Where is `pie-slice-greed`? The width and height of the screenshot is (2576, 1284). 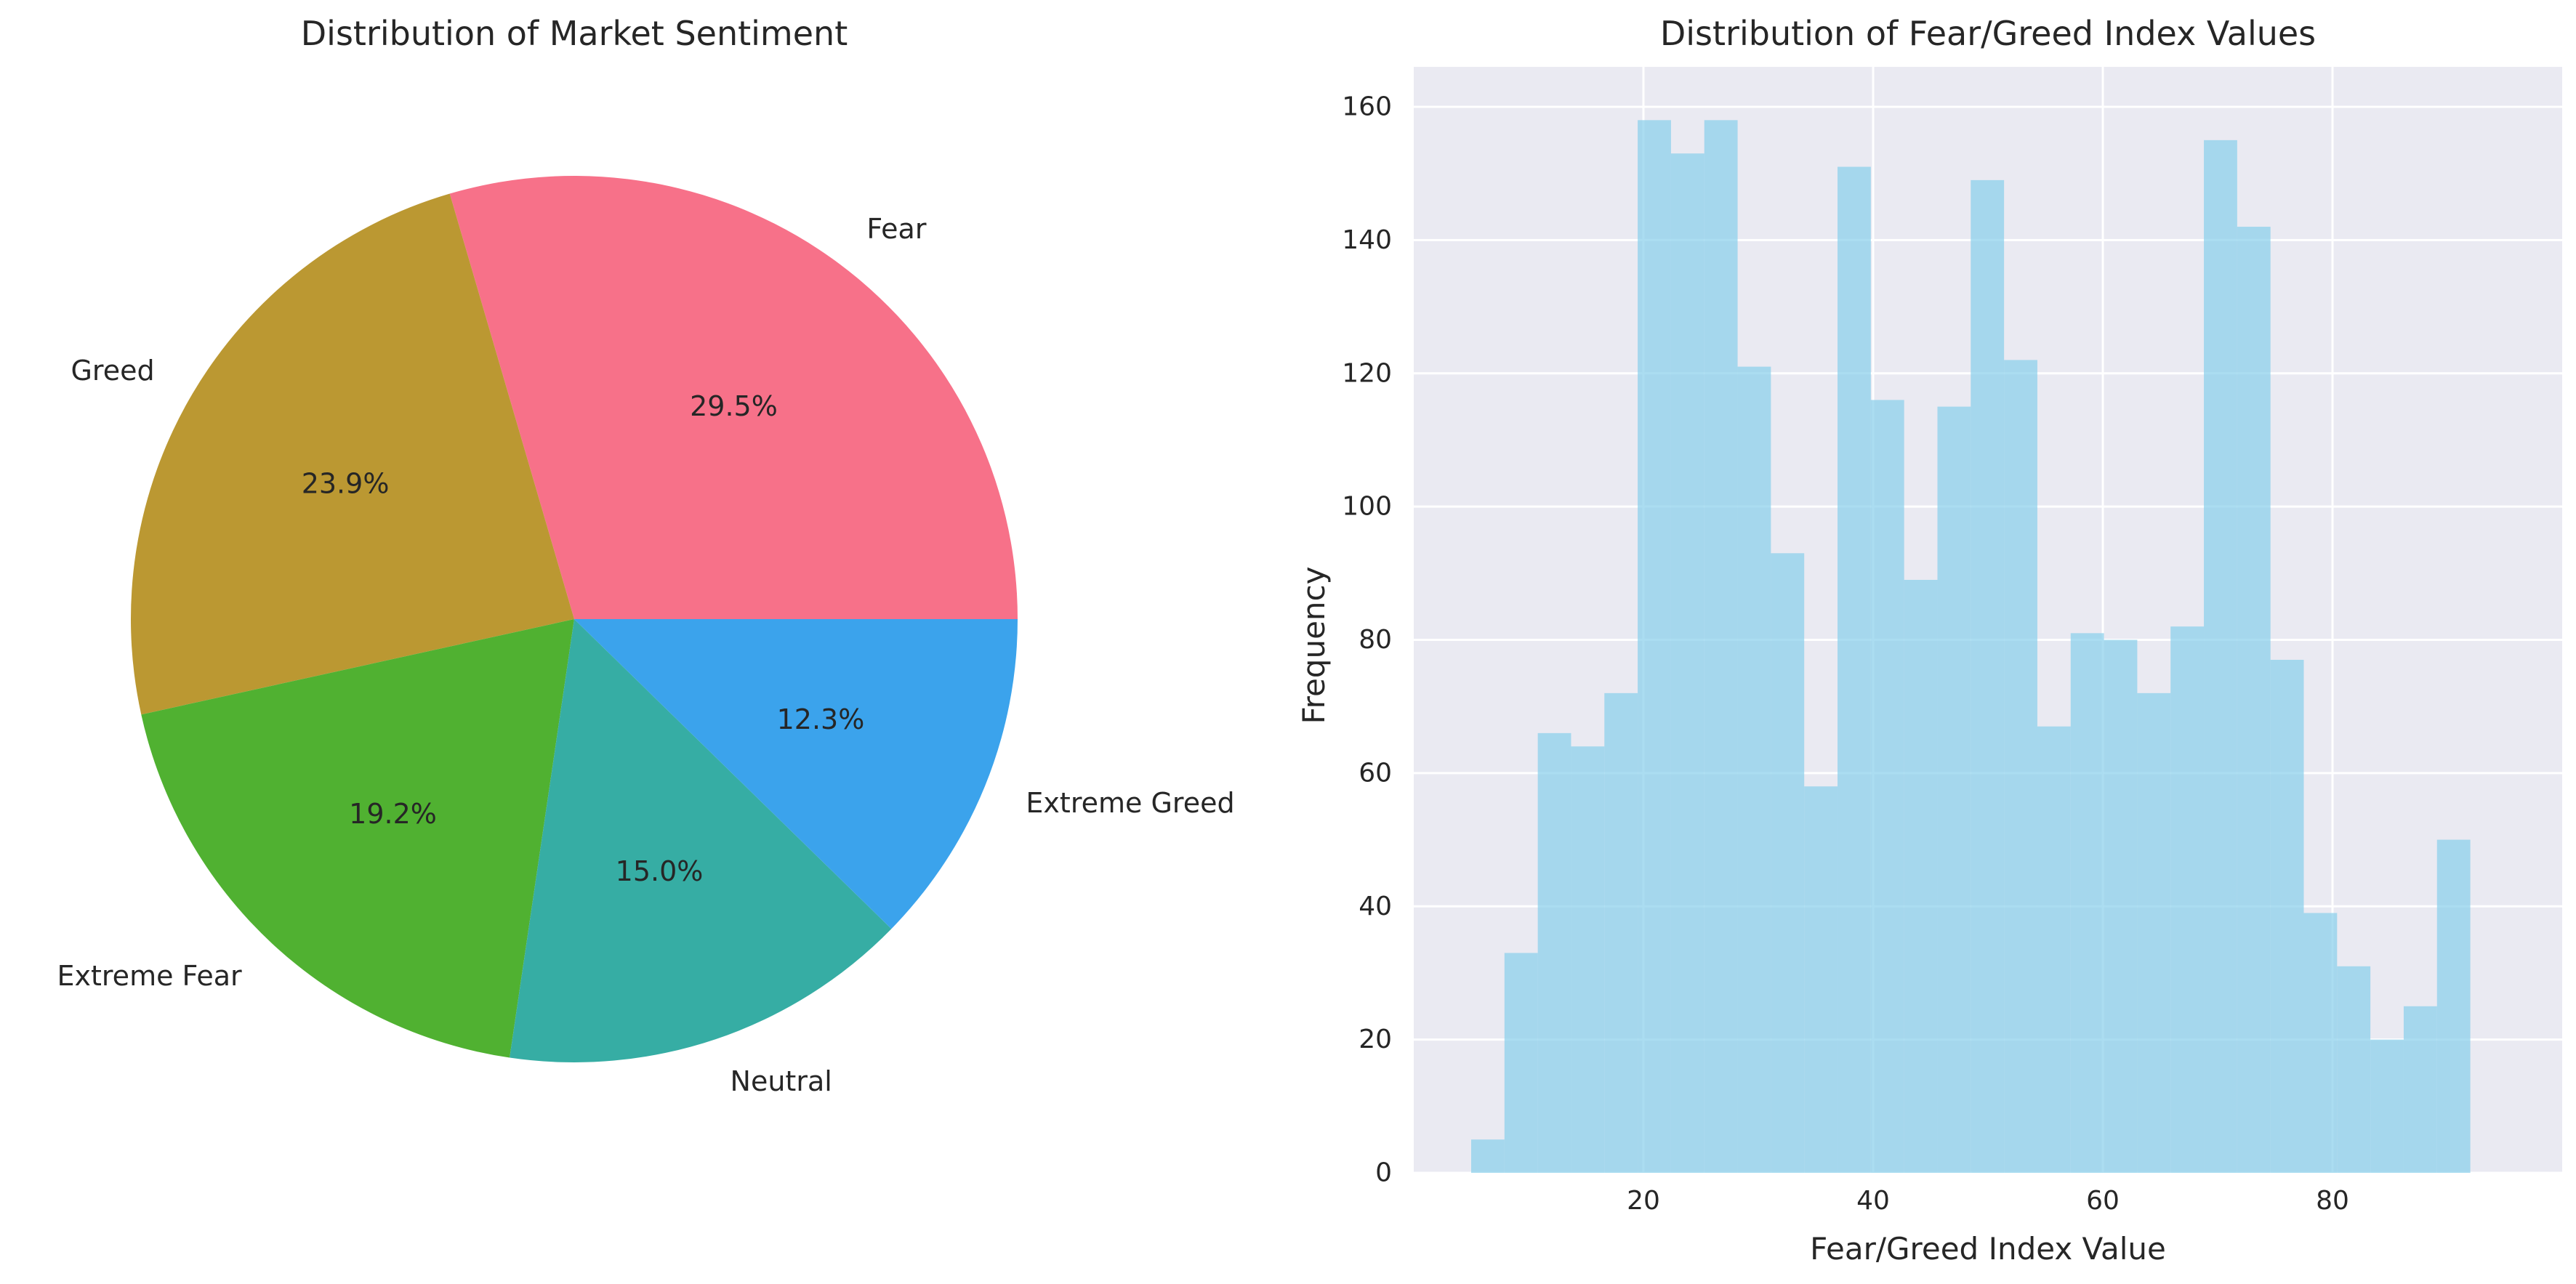
pie-slice-greed is located at coordinates (352, 454).